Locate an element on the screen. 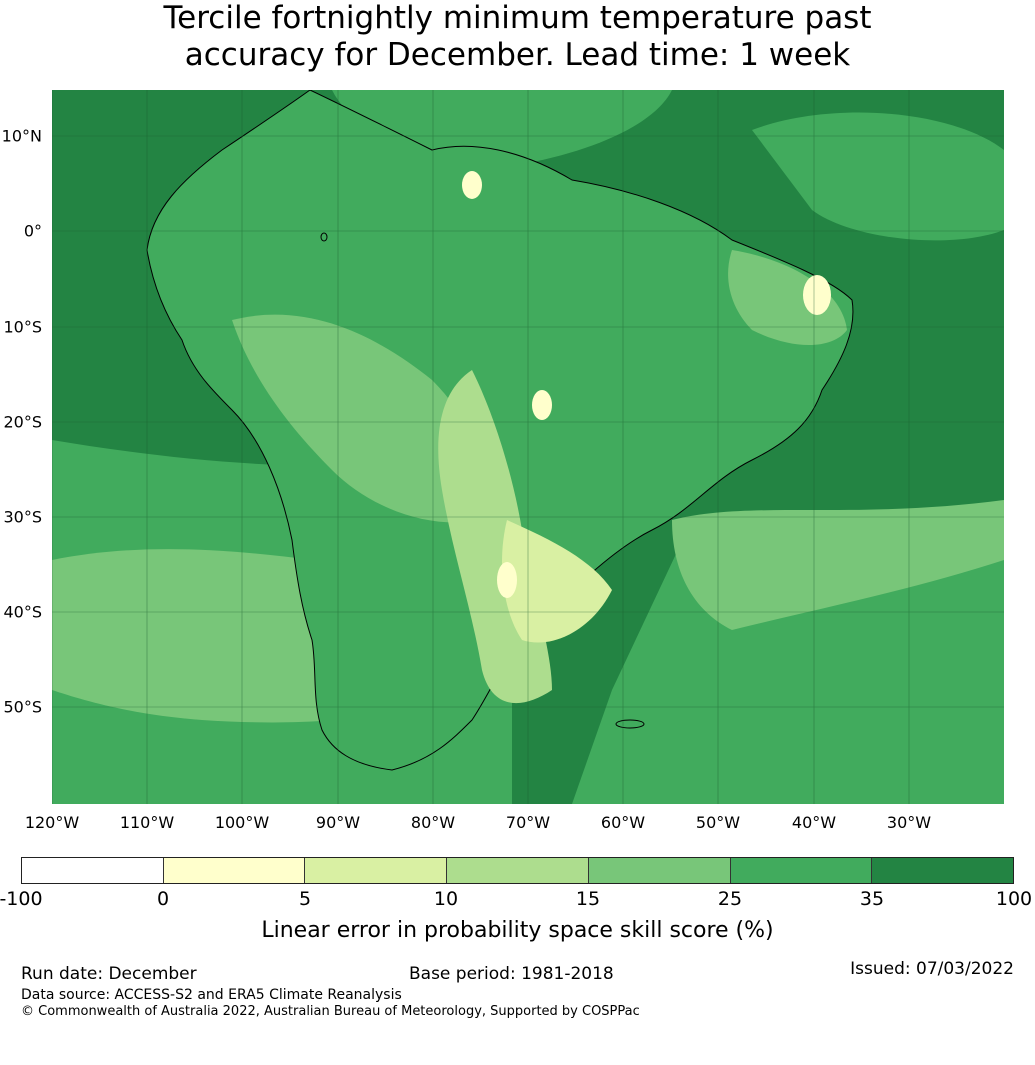  colorbar-tick: 5 is located at coordinates (305, 899).